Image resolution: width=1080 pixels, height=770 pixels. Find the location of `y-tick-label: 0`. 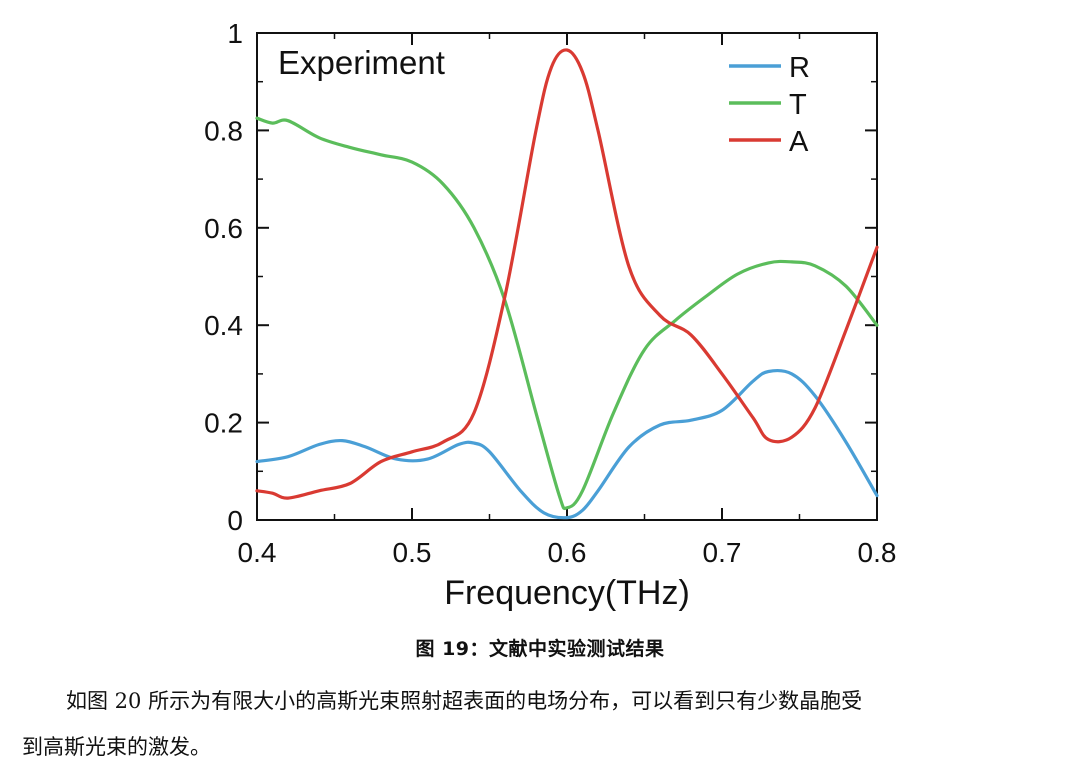

y-tick-label: 0 is located at coordinates (235, 520).